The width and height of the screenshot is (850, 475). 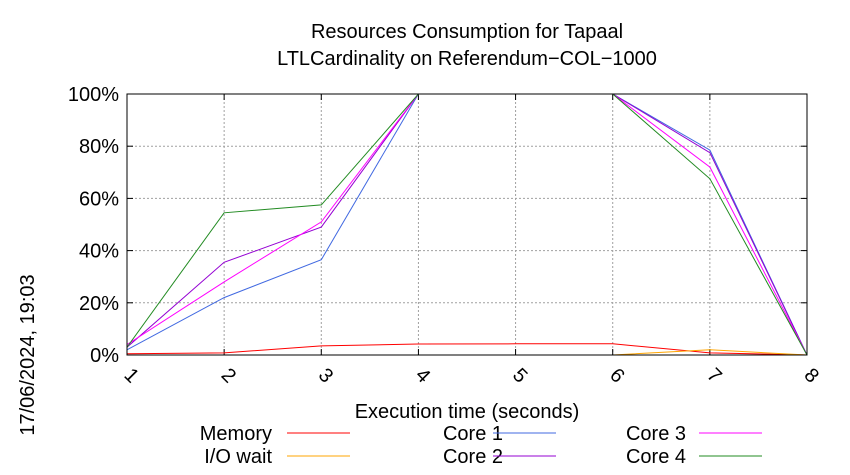 I want to click on y-tick-label: 80%, so click(x=99, y=147).